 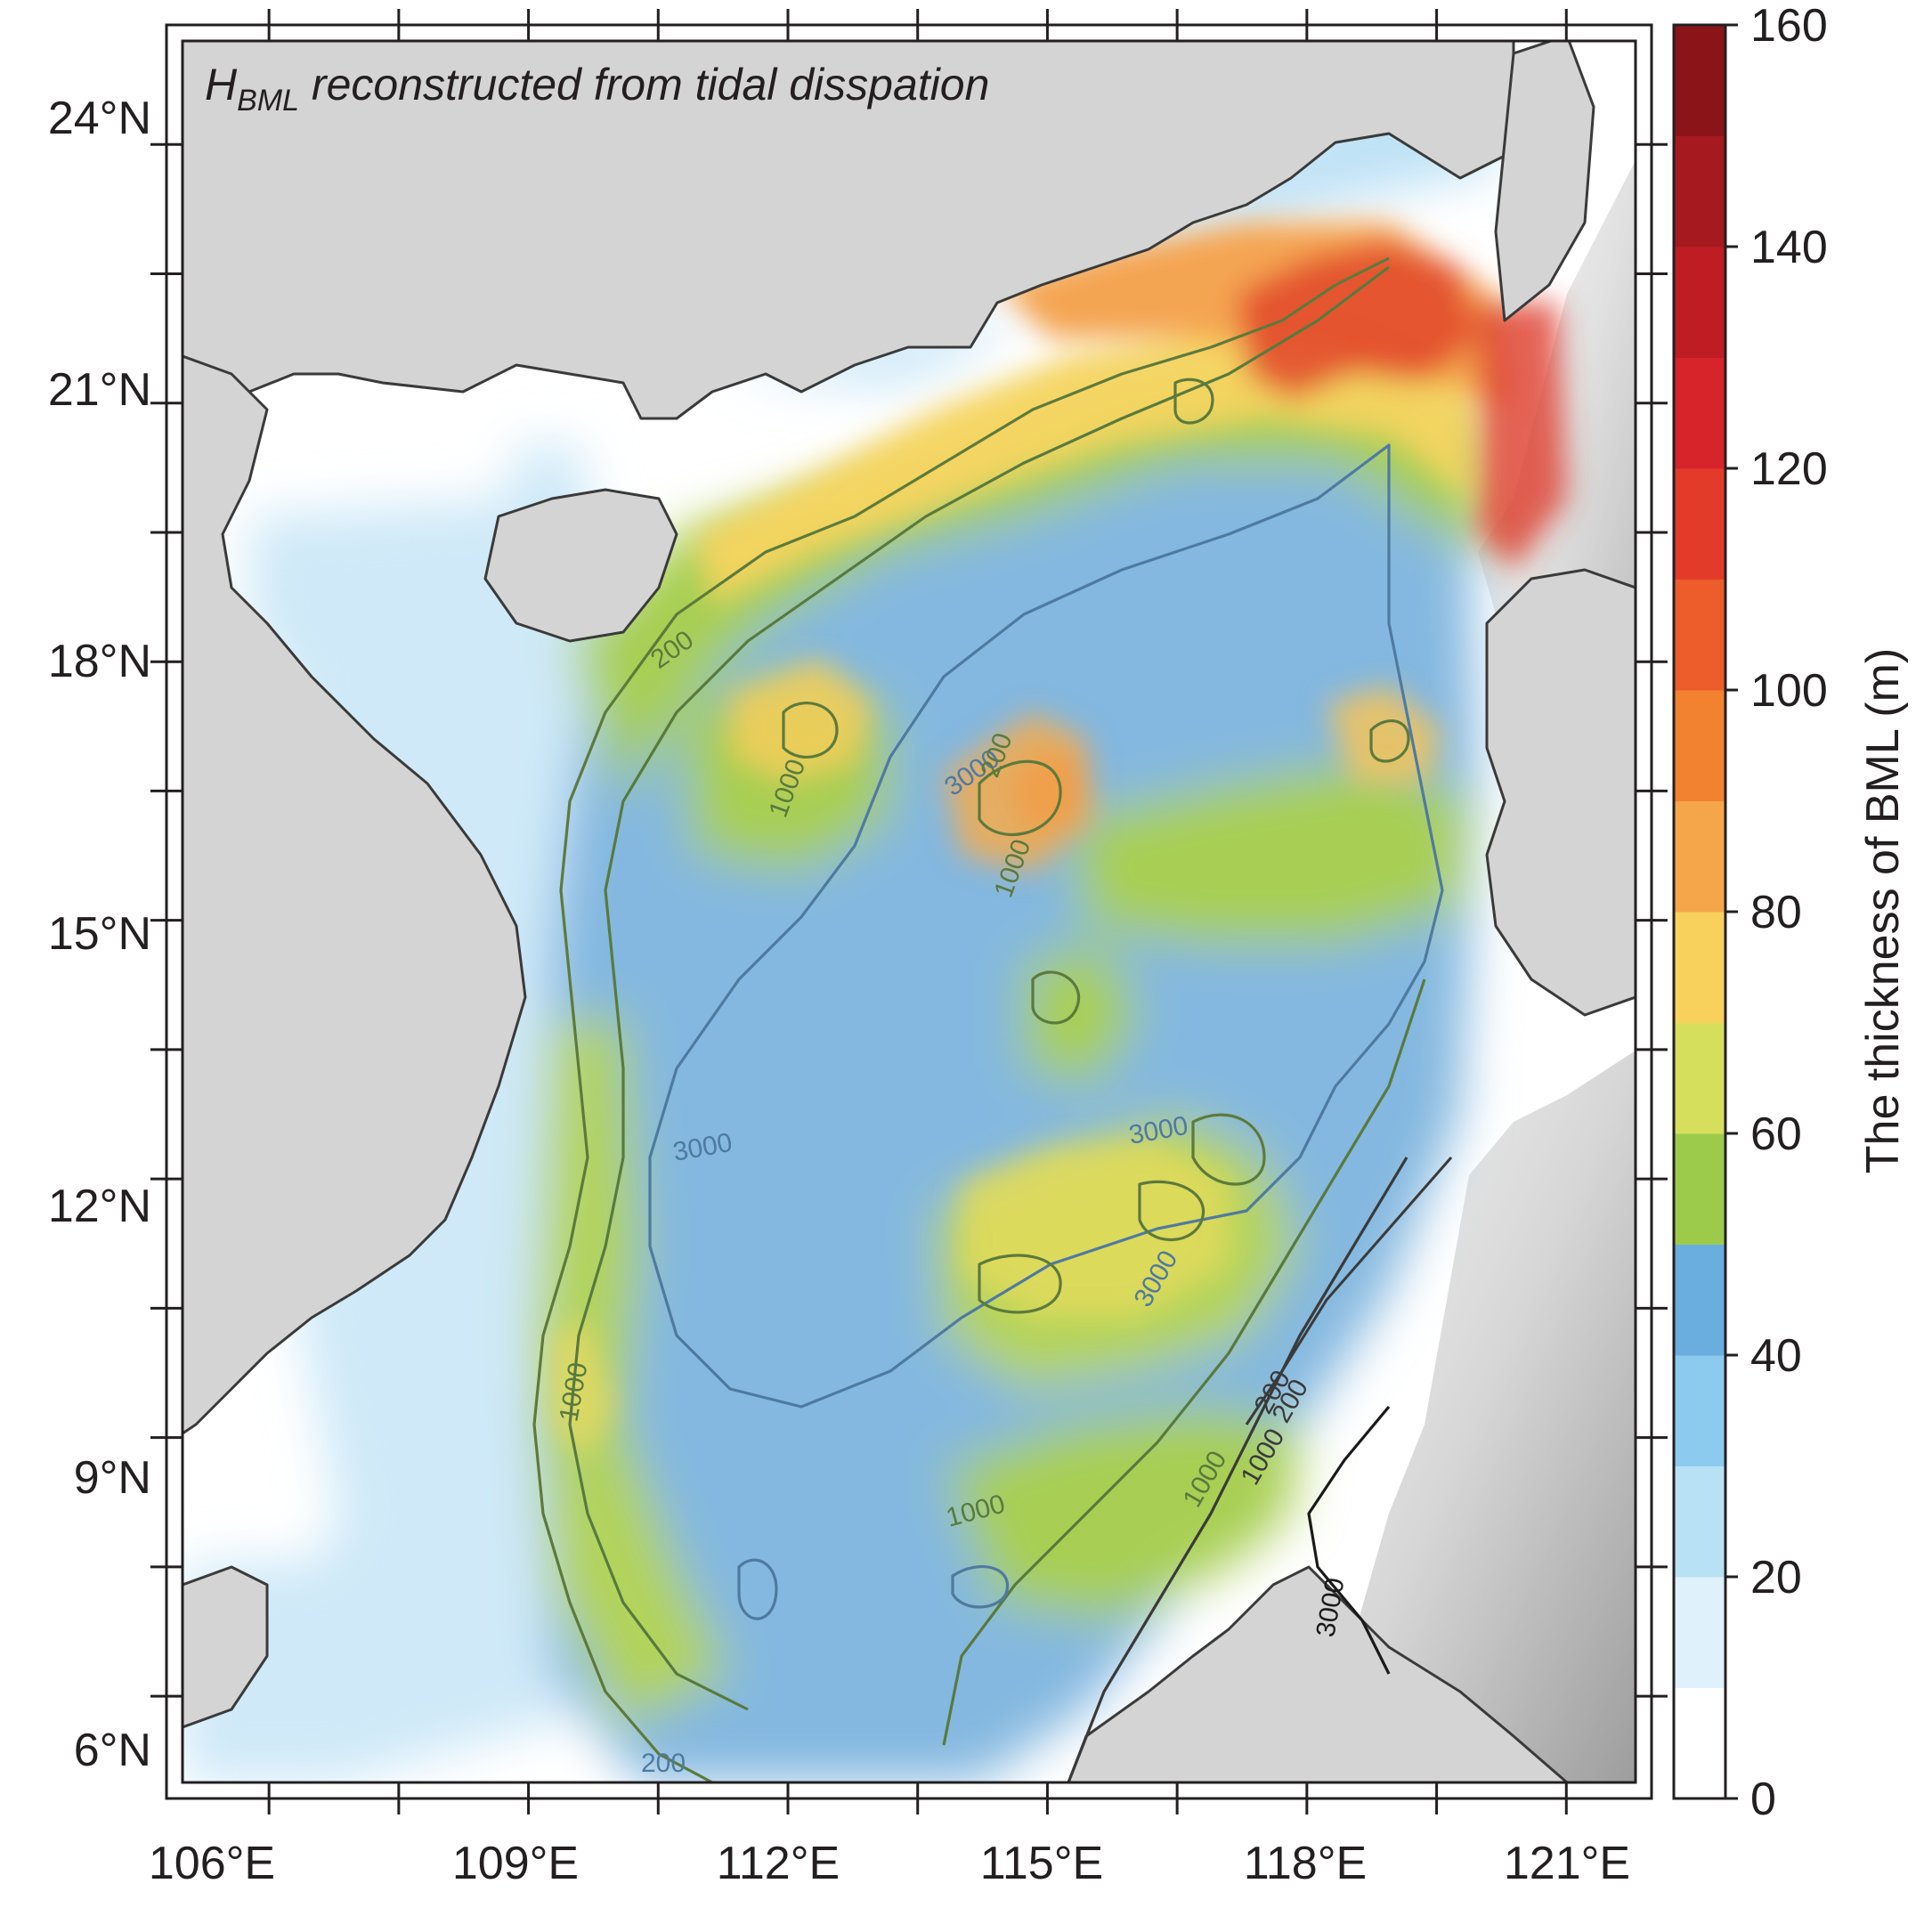 I want to click on lon-tick-label: 106°E, so click(x=212, y=1863).